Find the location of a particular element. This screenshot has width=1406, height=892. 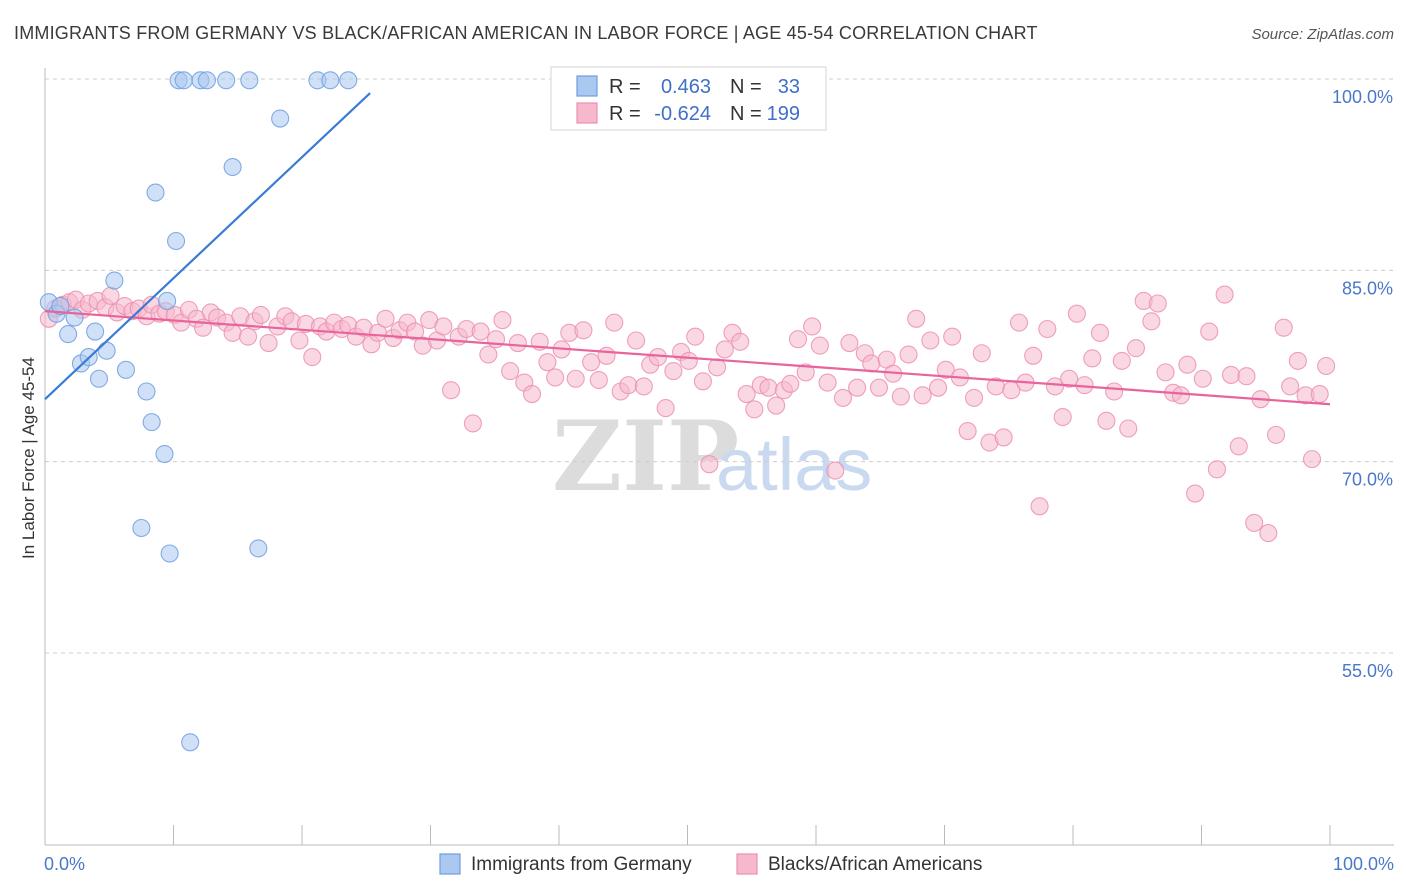

y-tick-labels: 55.0% 70.0% 85.0% 100.0% is located at coordinates (1362, 384).